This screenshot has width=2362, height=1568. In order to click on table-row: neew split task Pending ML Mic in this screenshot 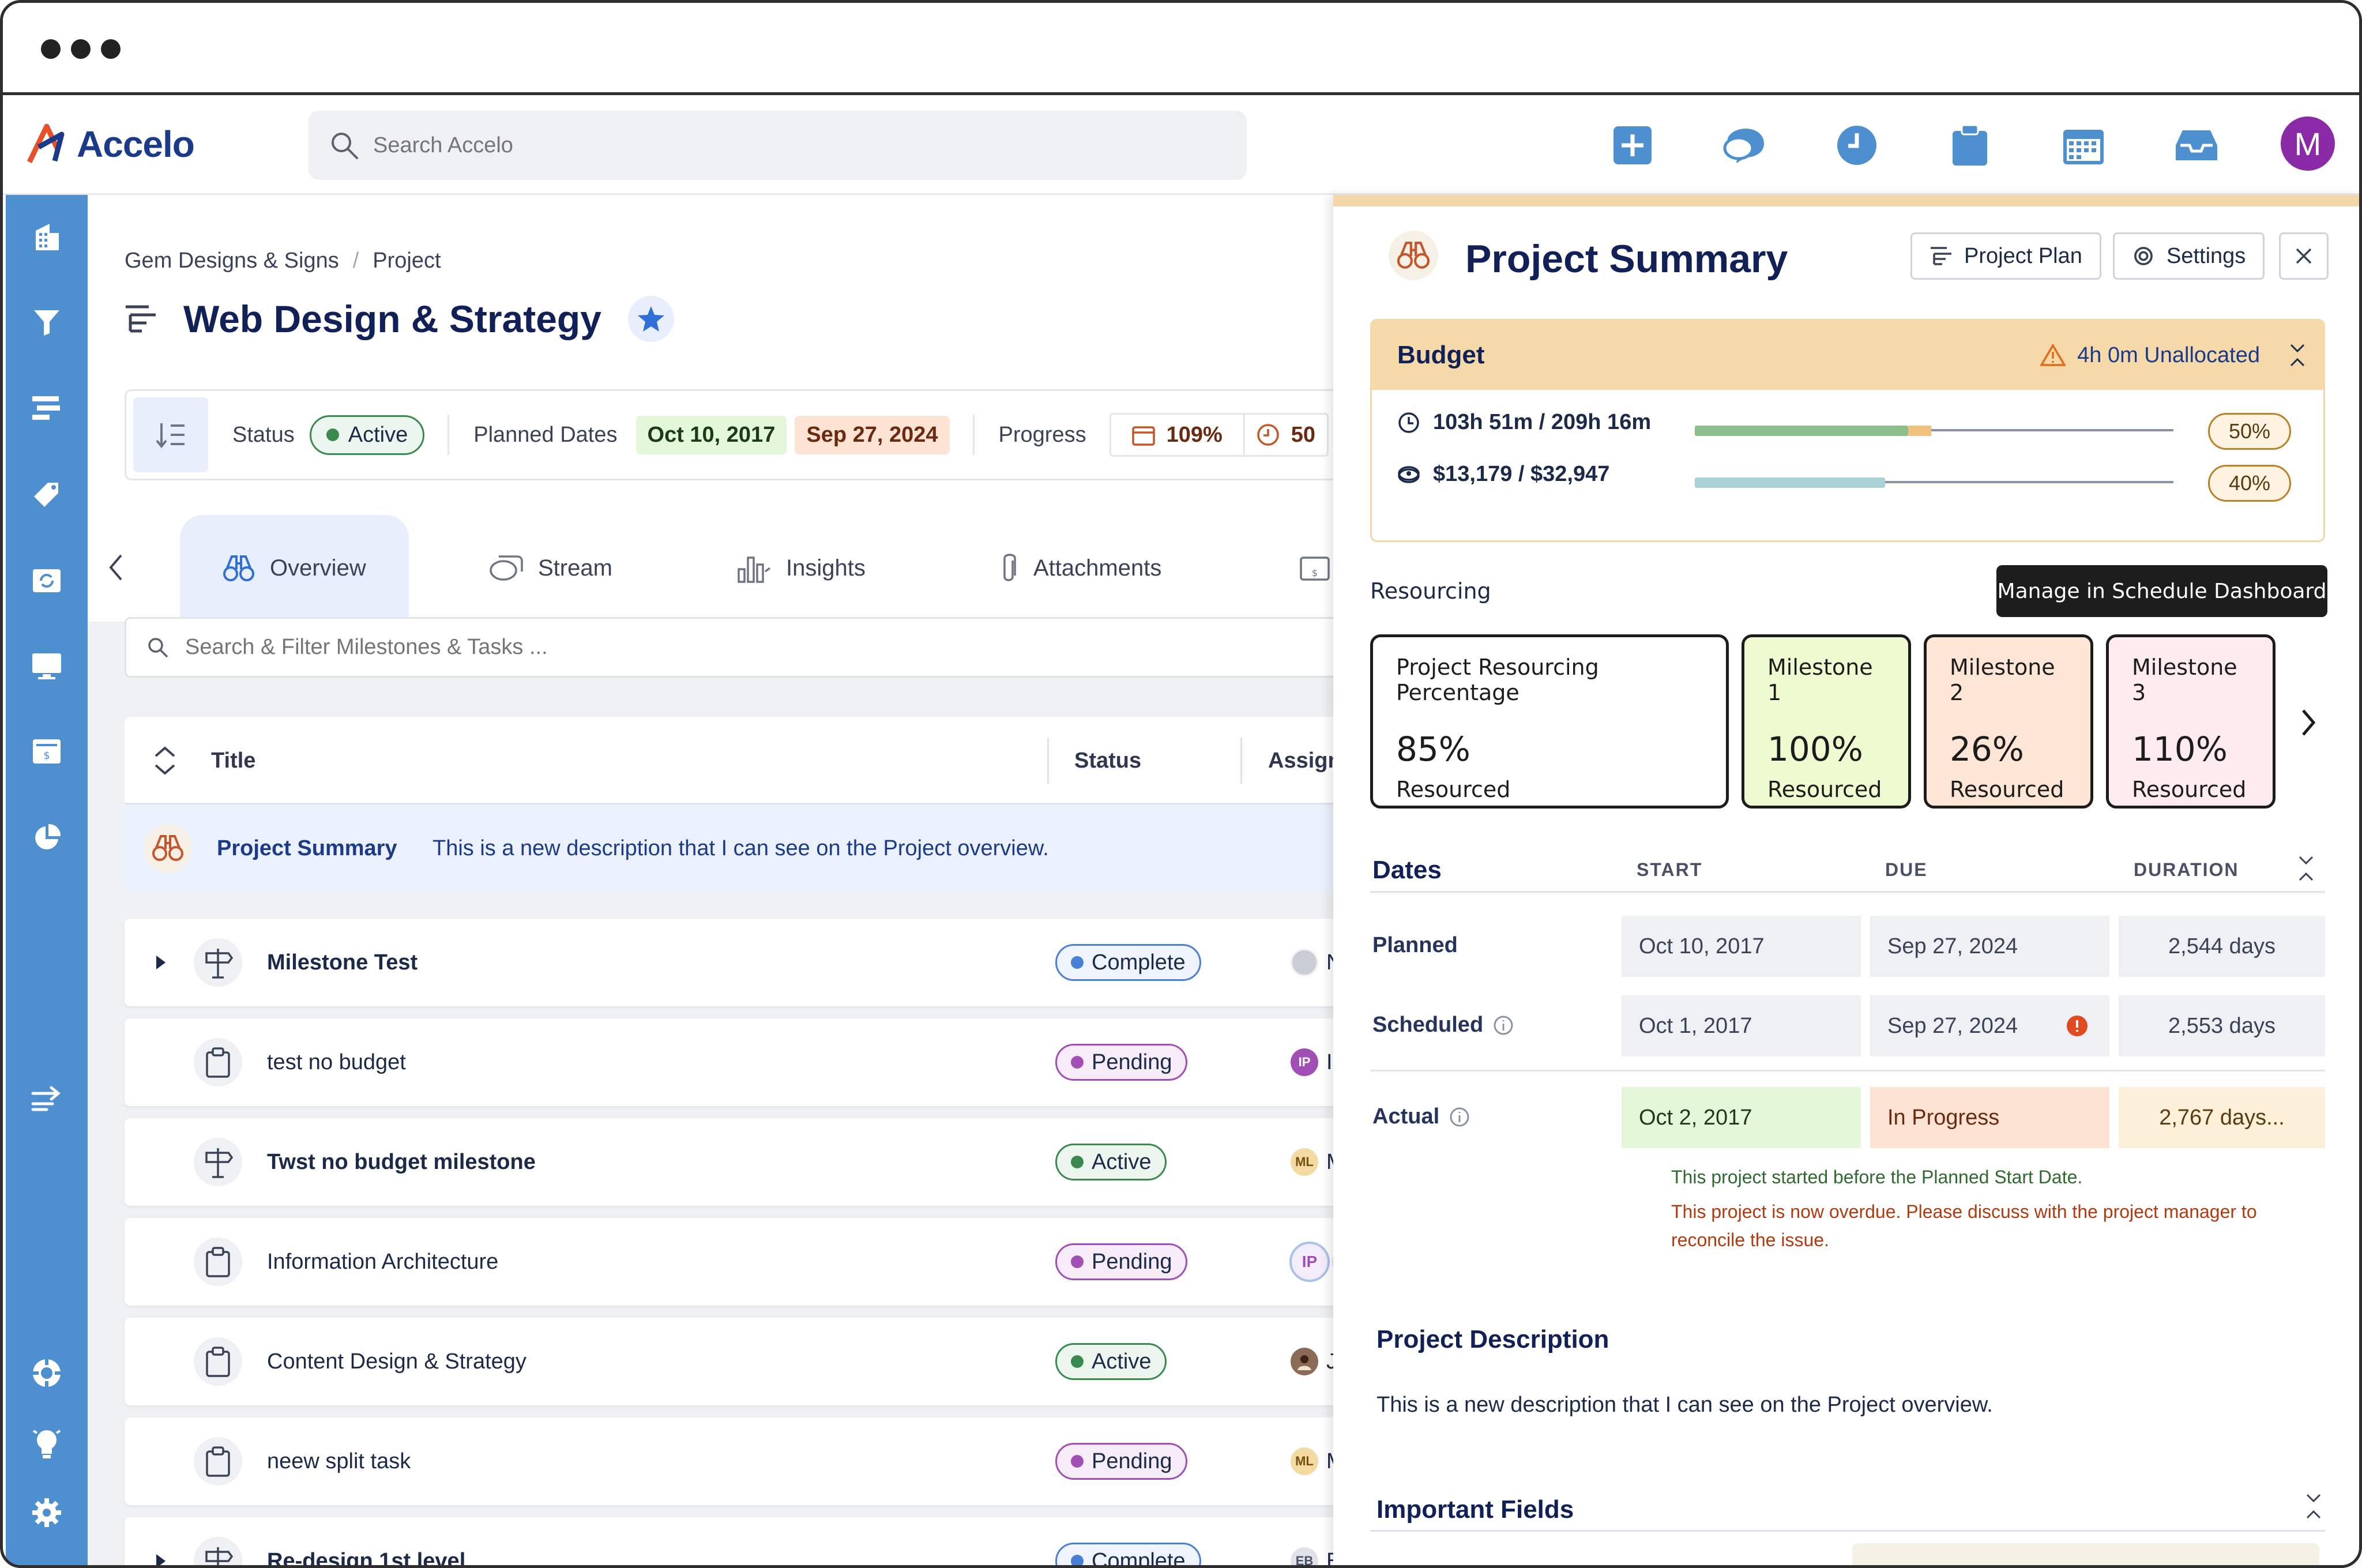, I will do `click(729, 1461)`.